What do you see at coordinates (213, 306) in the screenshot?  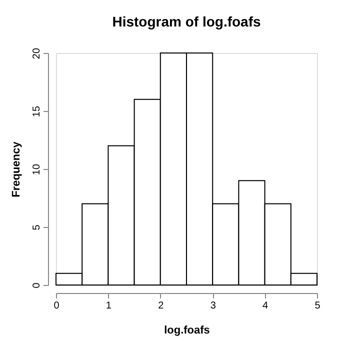 I see `x-tick-label: 3` at bounding box center [213, 306].